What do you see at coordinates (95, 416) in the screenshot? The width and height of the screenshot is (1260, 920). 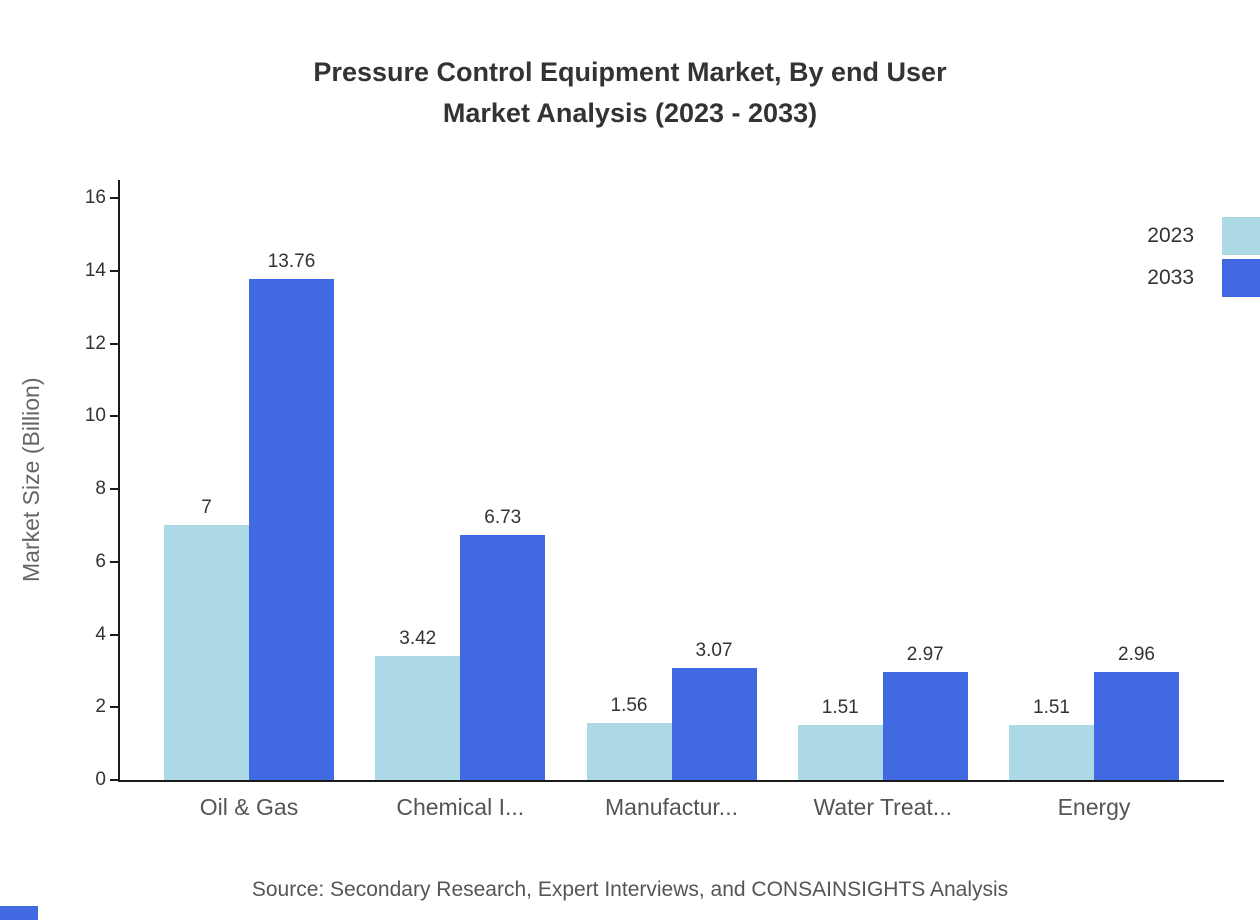 I see `y-tick-label: 10` at bounding box center [95, 416].